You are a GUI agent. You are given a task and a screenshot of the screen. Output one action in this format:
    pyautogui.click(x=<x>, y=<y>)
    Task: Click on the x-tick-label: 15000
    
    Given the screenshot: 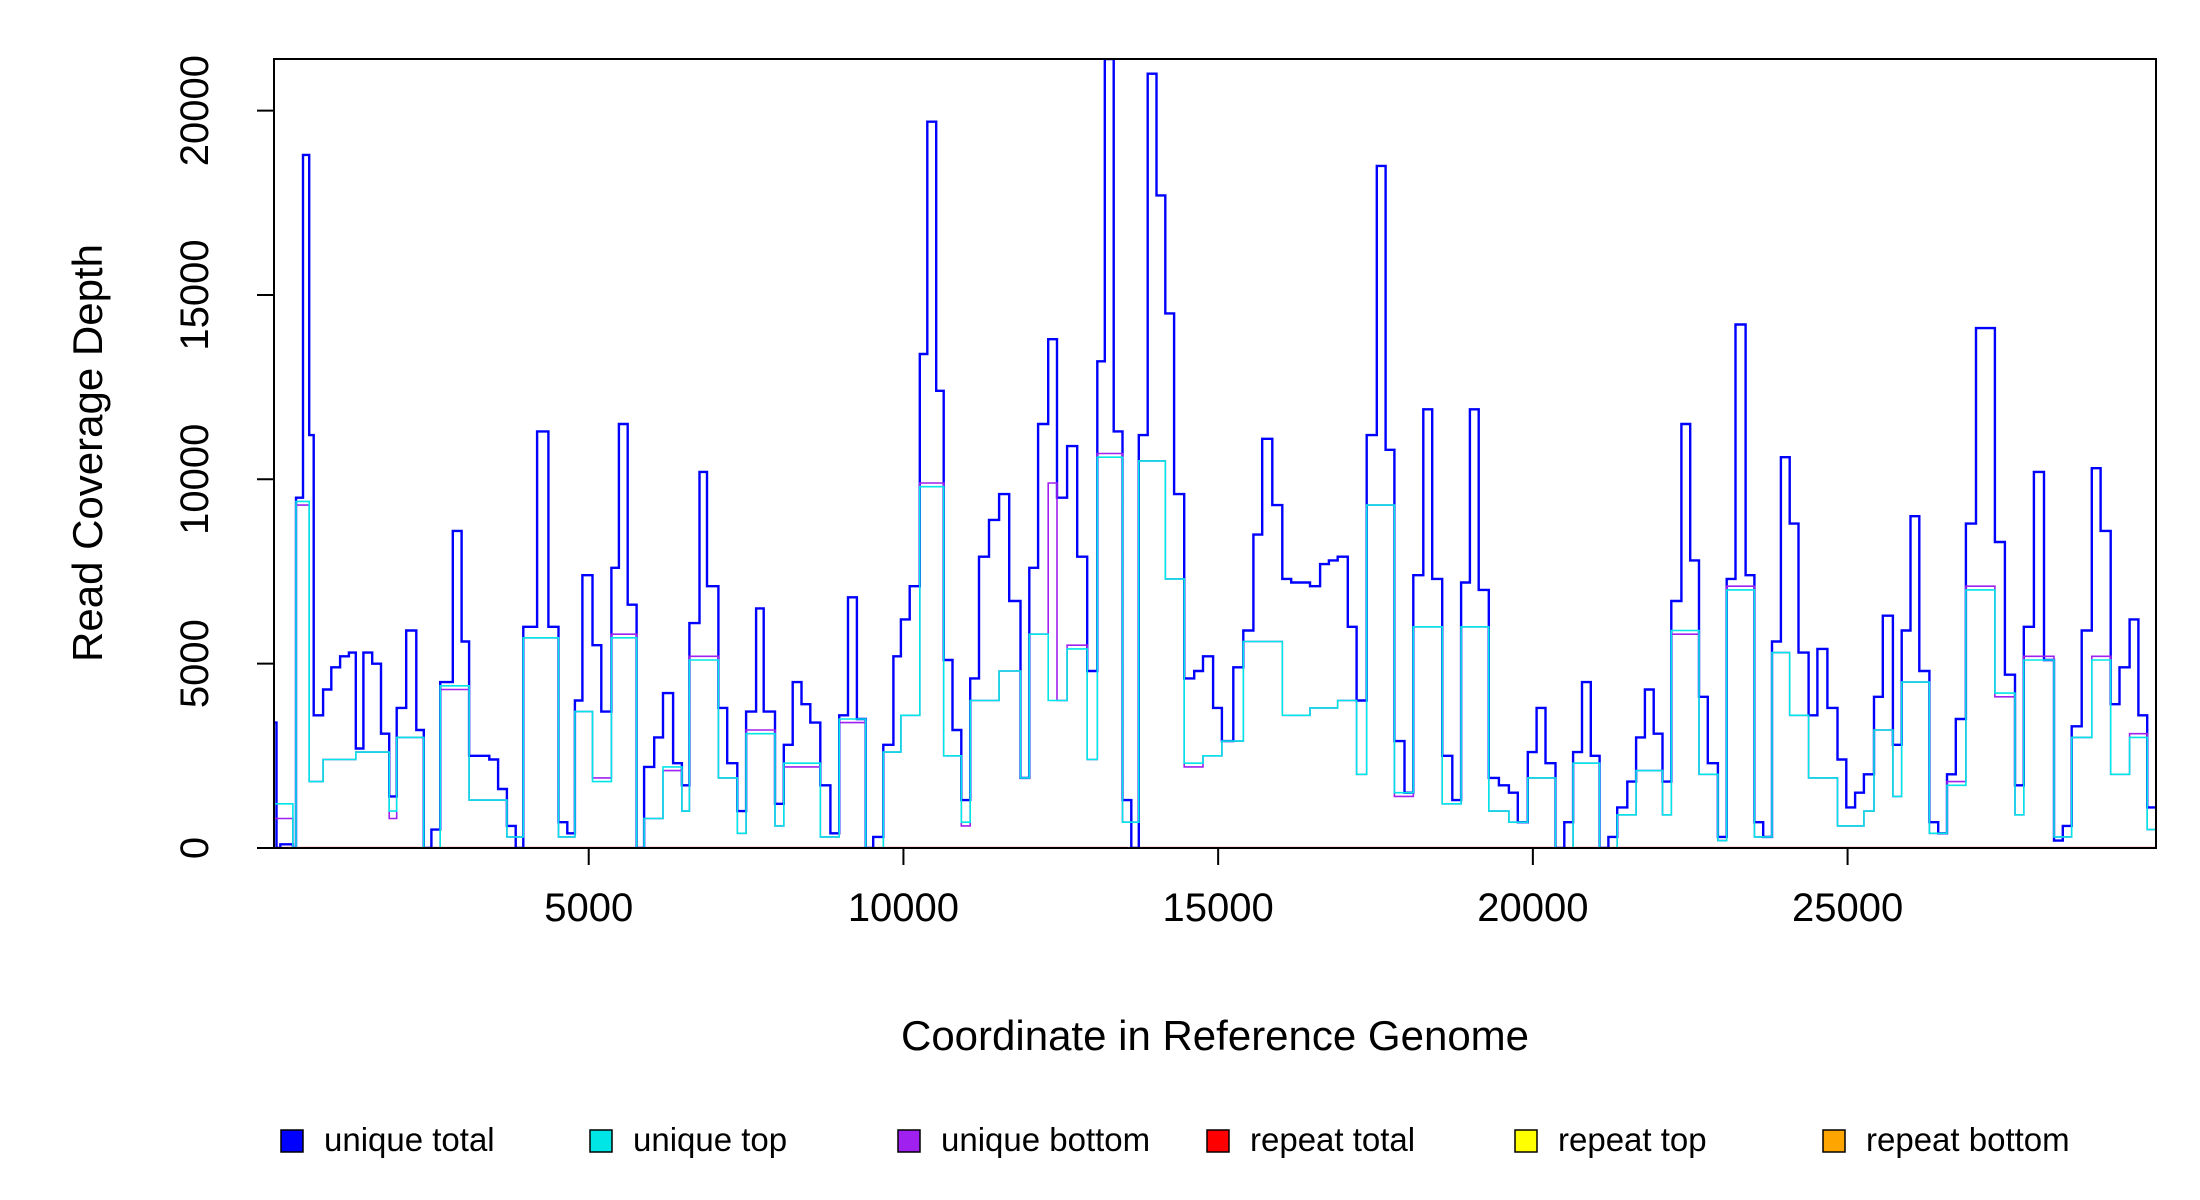 What is the action you would take?
    pyautogui.click(x=1218, y=908)
    